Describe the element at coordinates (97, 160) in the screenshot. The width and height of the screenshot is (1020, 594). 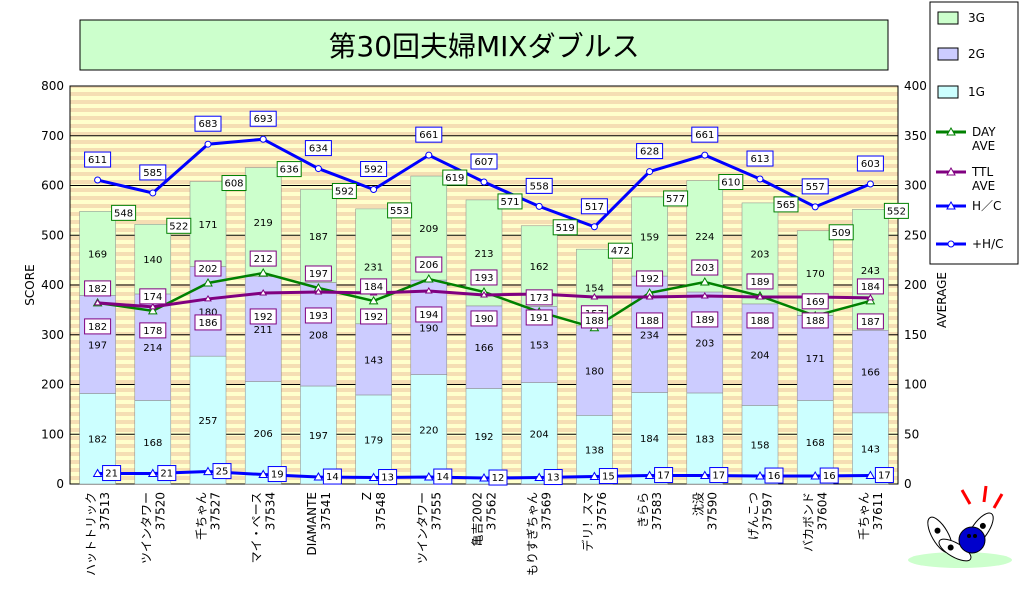
I see `plus-hc-label: 611` at that location.